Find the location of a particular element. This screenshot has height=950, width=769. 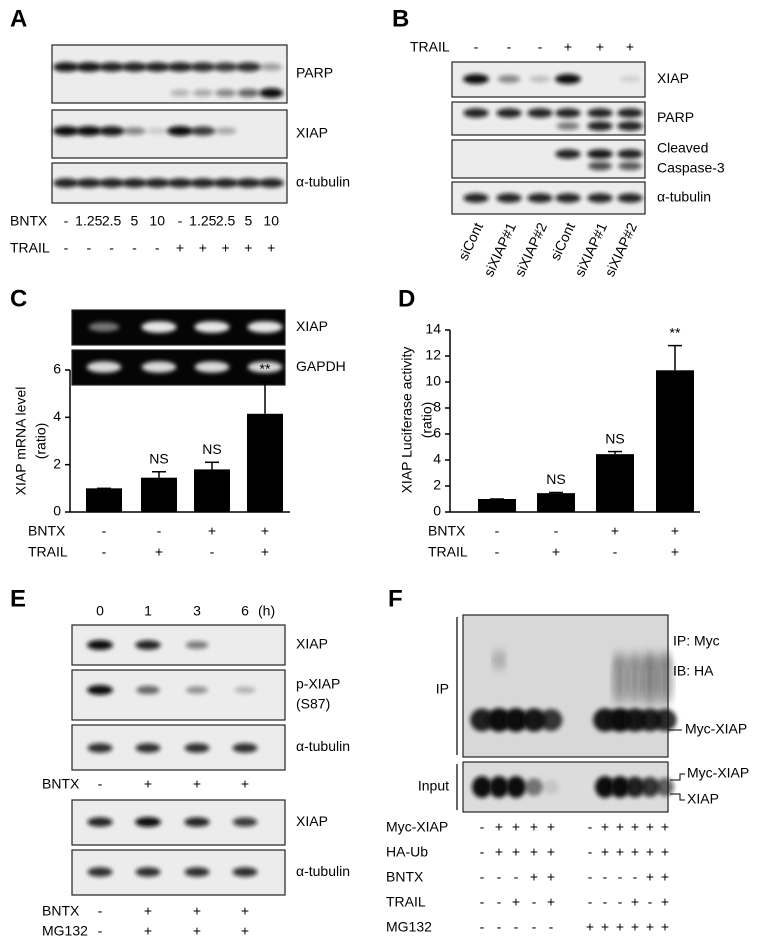

blot-image is located at coordinates (169, 183).